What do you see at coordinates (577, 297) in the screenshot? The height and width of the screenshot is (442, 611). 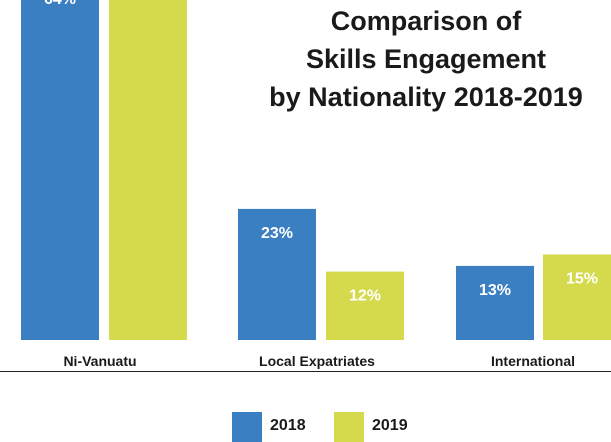 I see `bar-2019-international` at bounding box center [577, 297].